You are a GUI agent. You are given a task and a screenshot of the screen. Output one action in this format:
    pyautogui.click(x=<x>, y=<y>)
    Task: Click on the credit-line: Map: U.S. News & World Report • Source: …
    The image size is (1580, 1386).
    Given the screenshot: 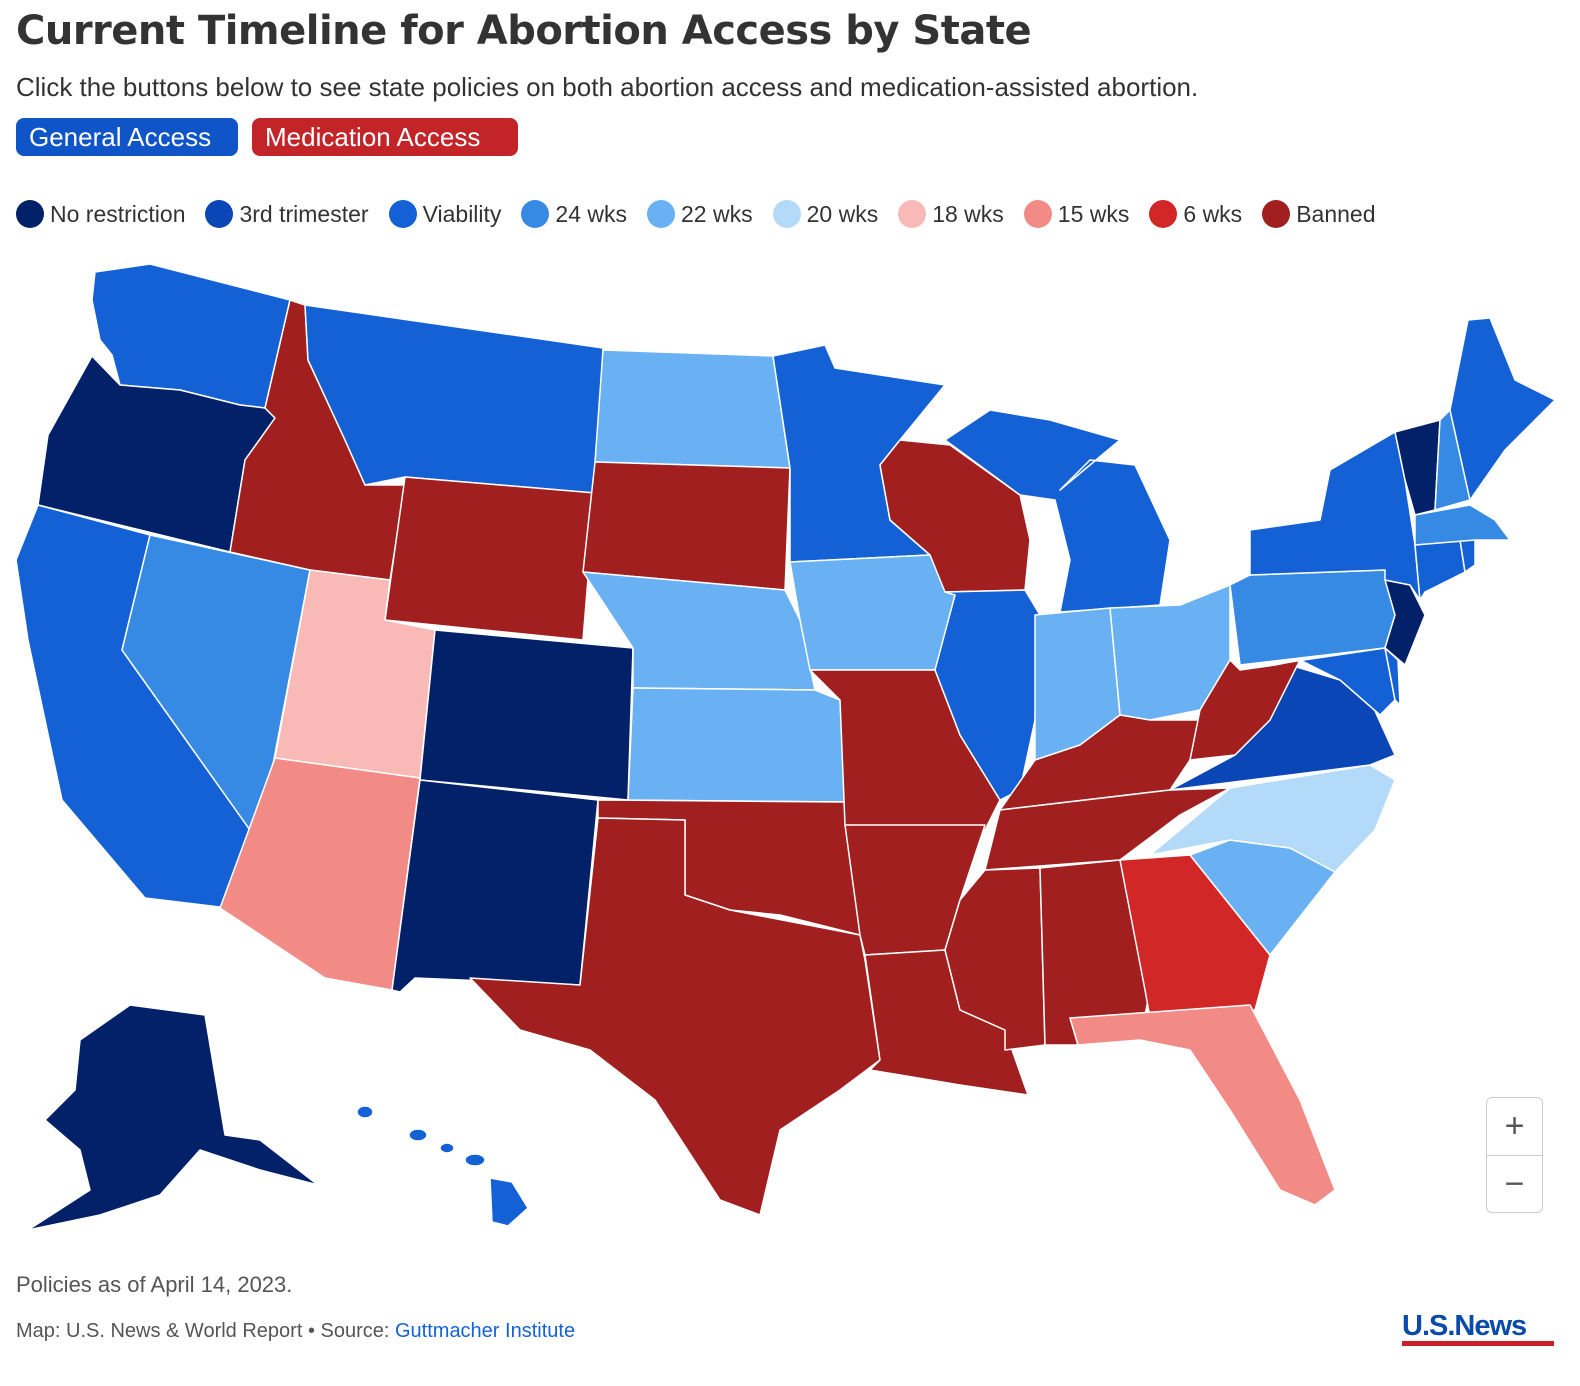 What is the action you would take?
    pyautogui.click(x=295, y=1331)
    